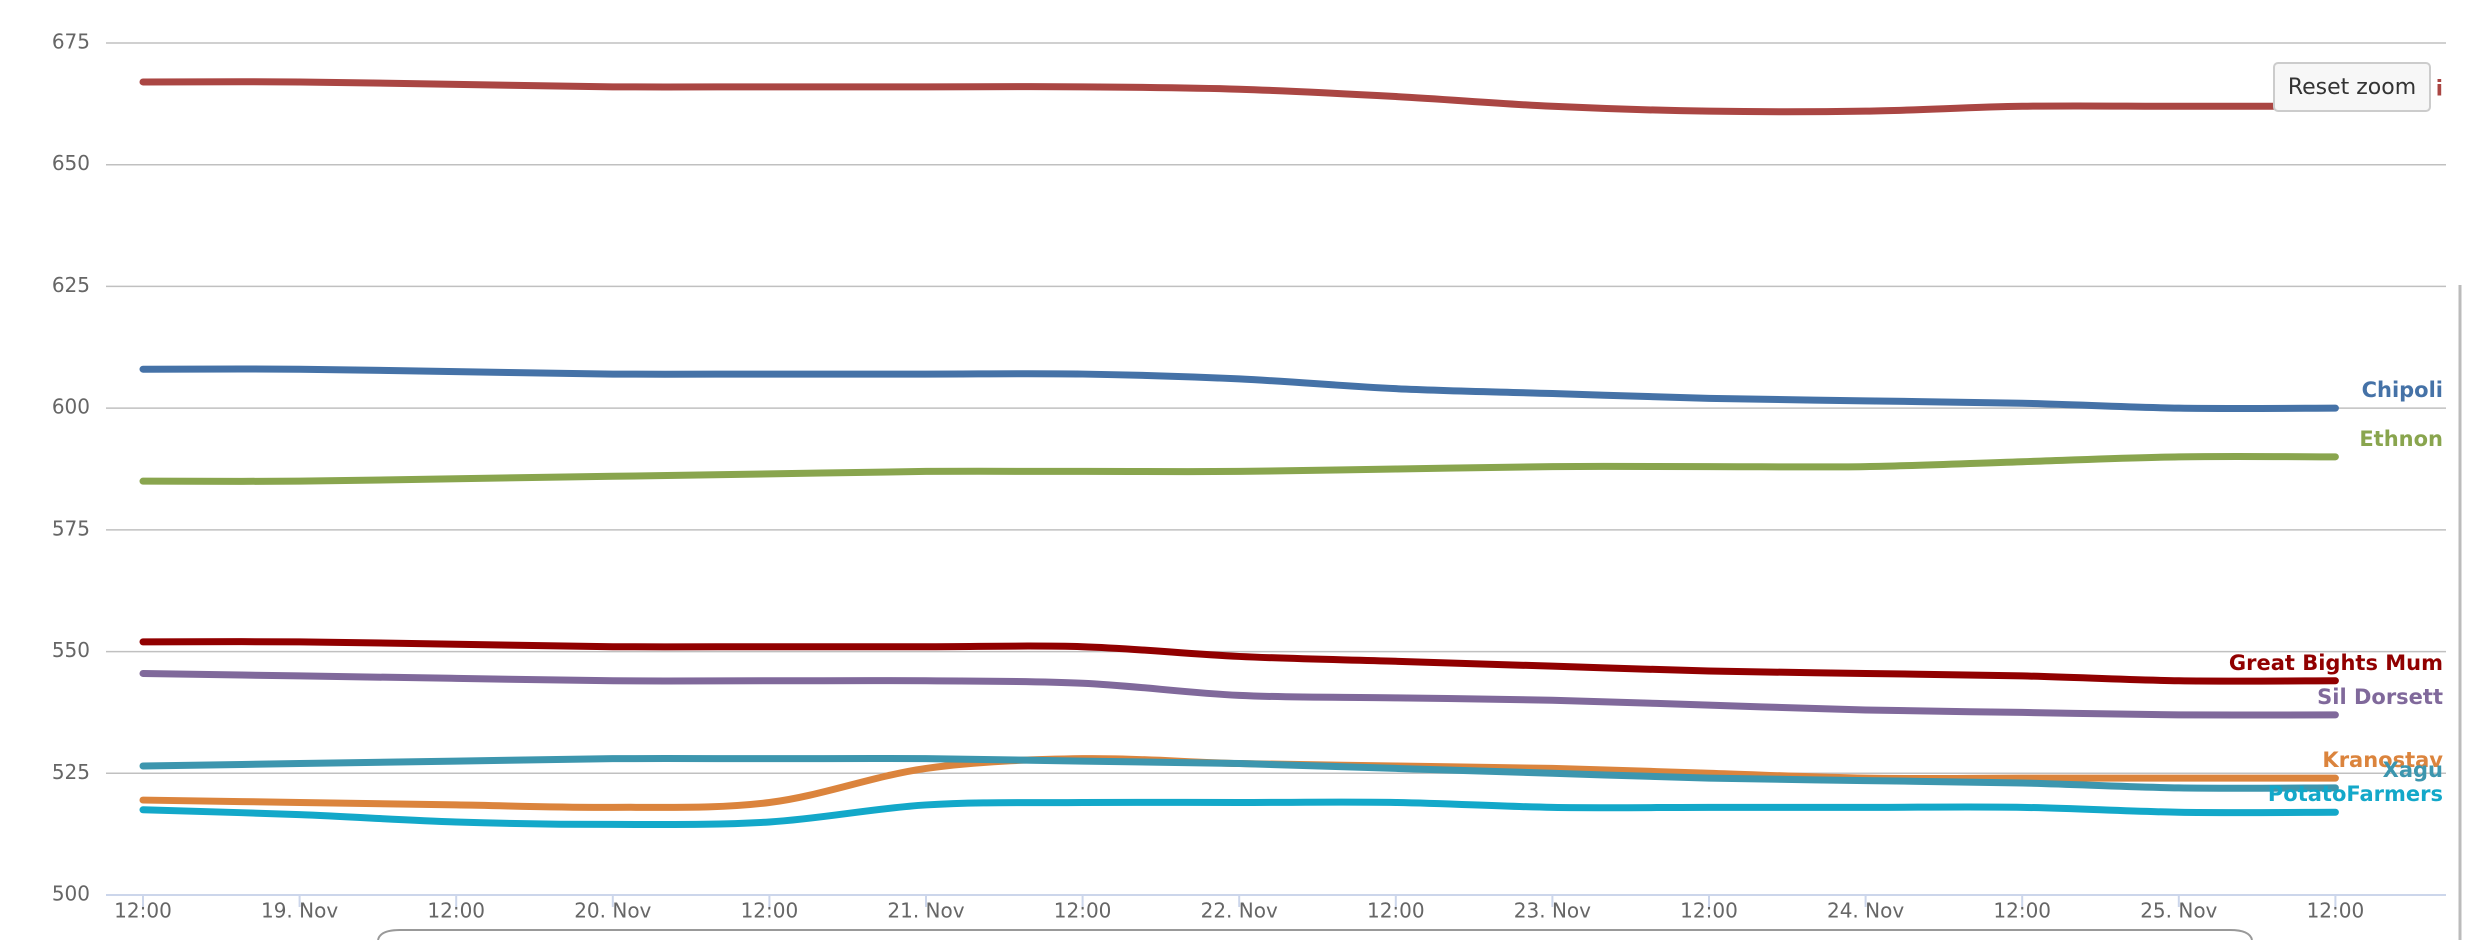 The width and height of the screenshot is (2470, 940). I want to click on series-label: Xagu, so click(2413, 770).